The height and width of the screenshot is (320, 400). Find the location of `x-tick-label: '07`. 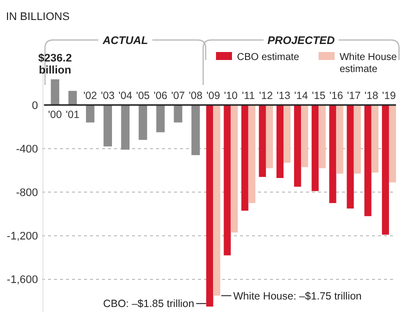

x-tick-label: '07 is located at coordinates (178, 96).